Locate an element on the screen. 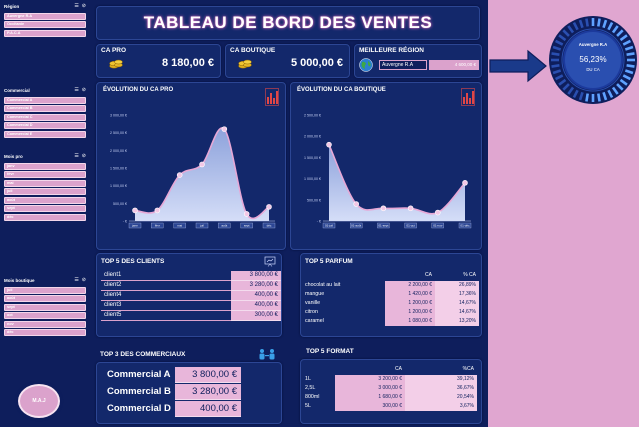 This screenshot has width=639, height=427. section-title: TOP 5 FORMAT is located at coordinates (330, 351).